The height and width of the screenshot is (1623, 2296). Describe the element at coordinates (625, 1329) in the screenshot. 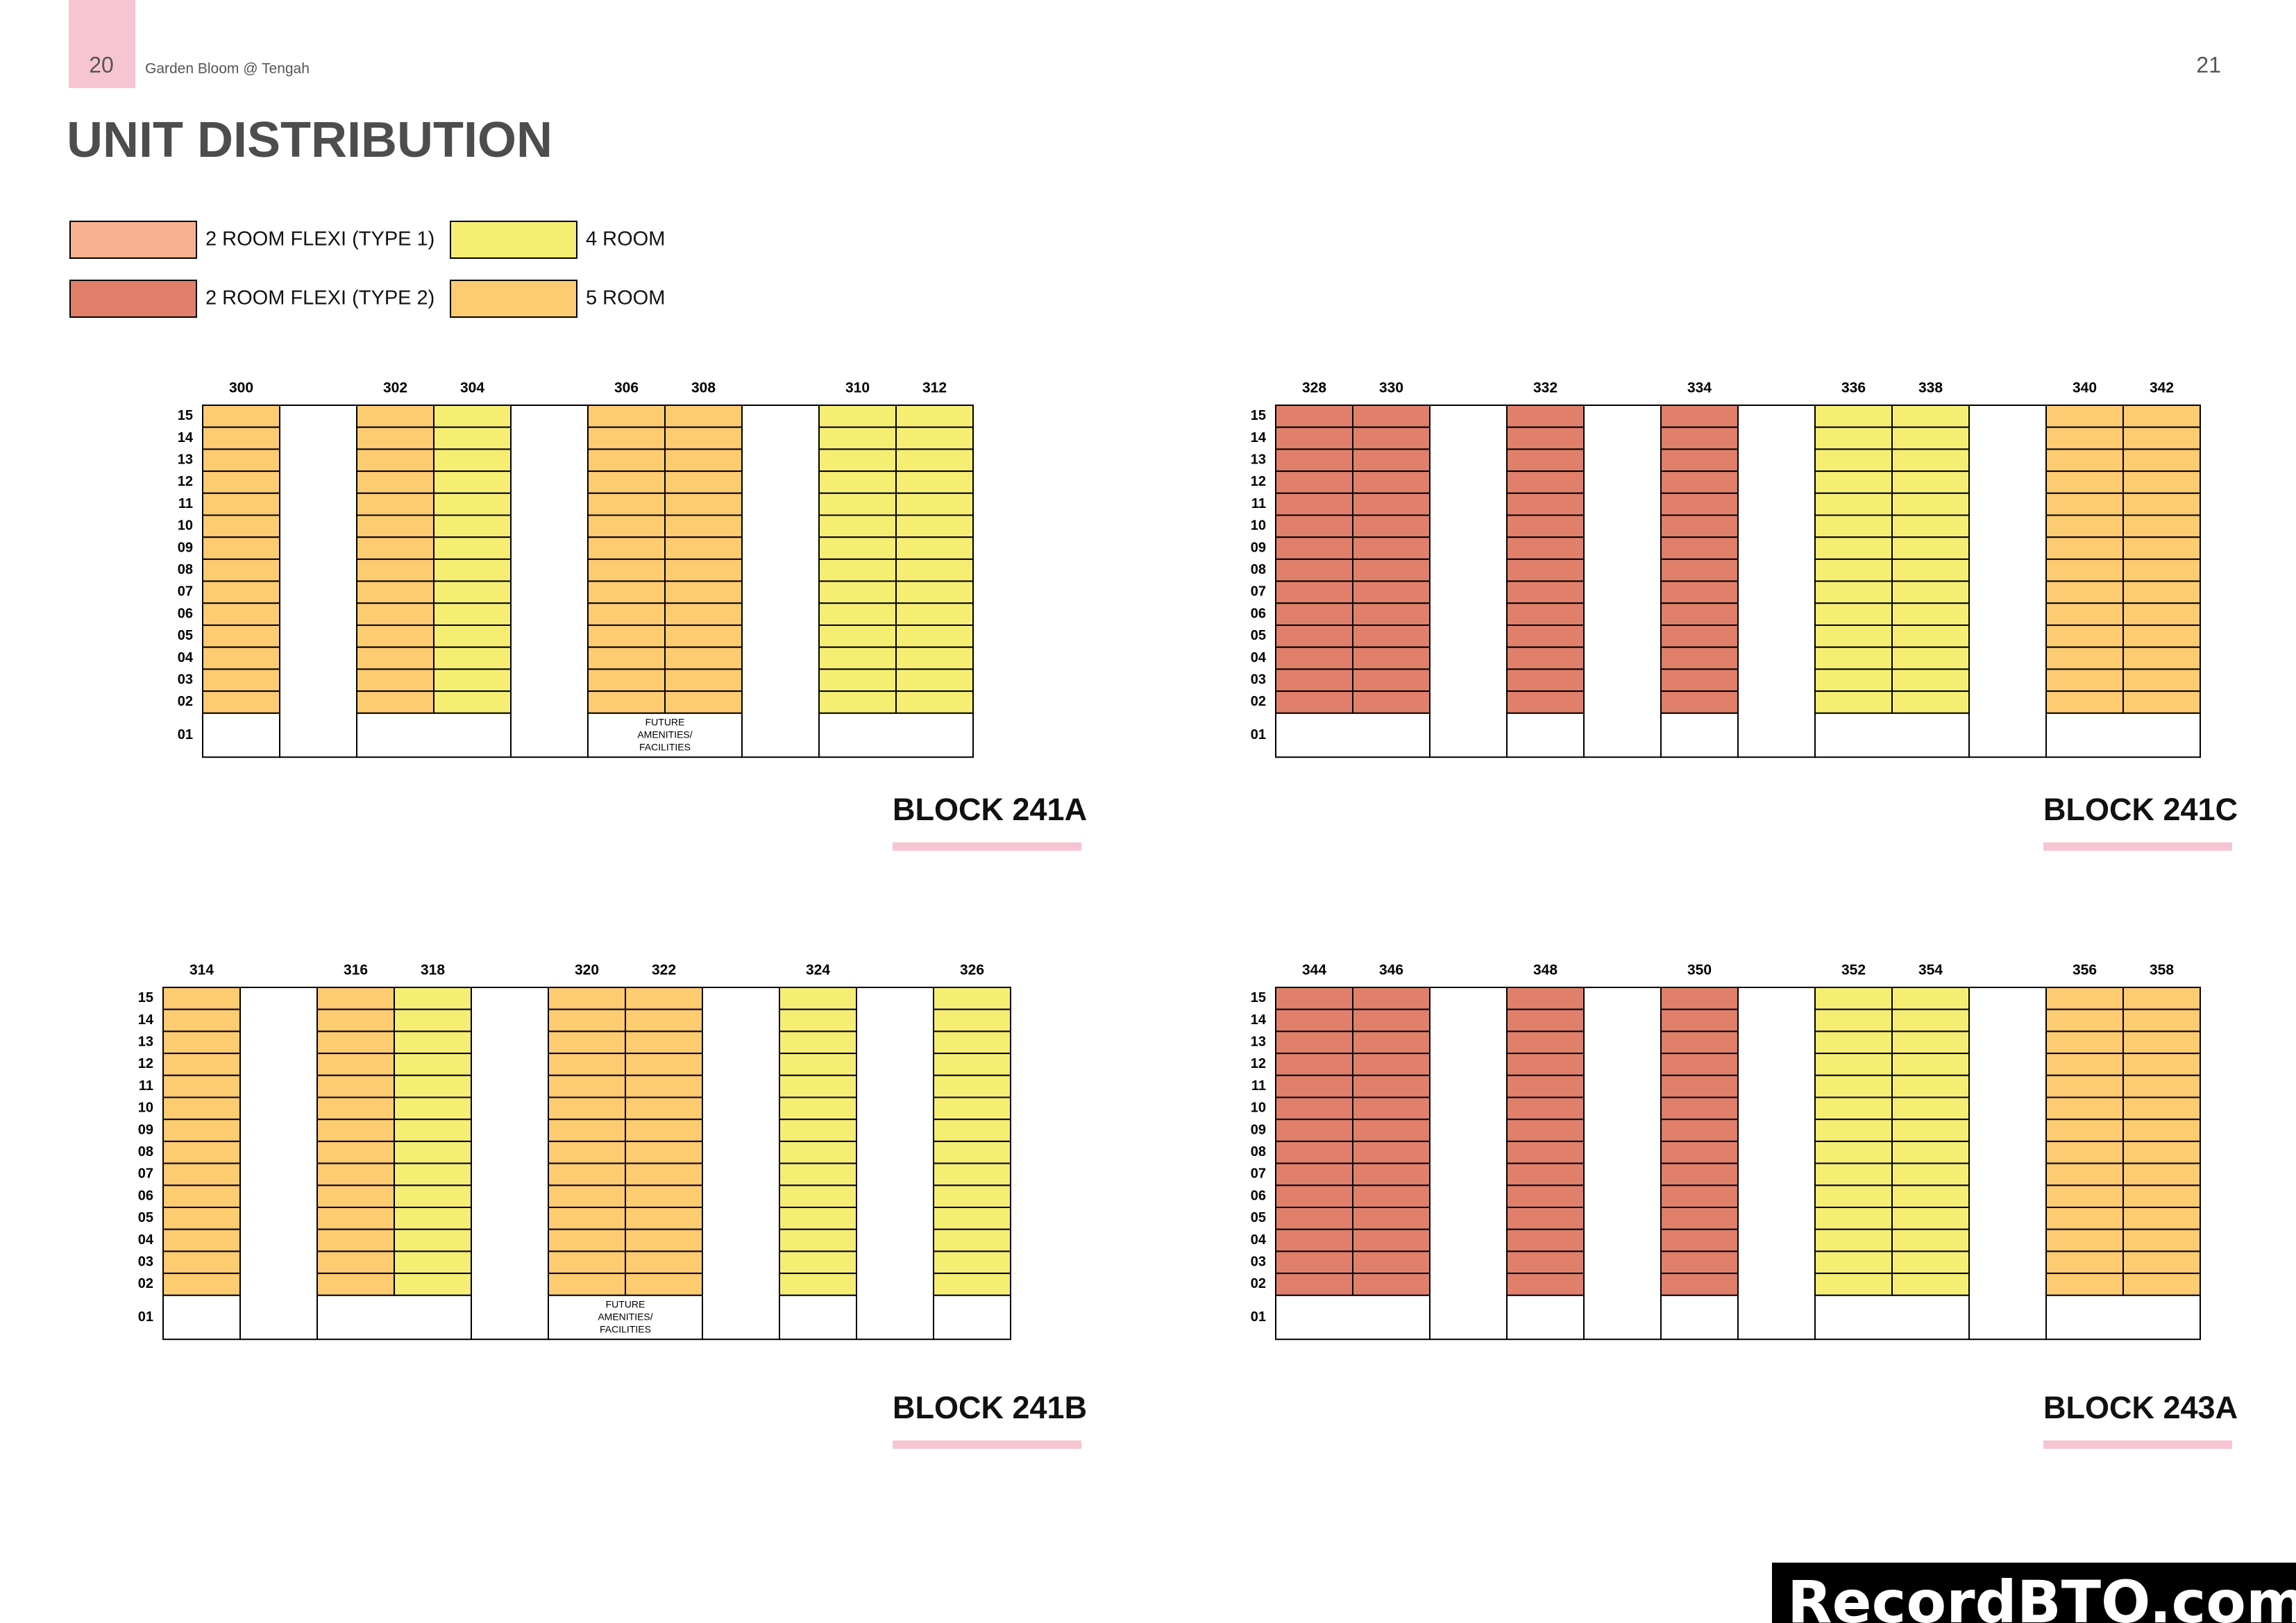

I see `ground-note: FACILITIES` at that location.